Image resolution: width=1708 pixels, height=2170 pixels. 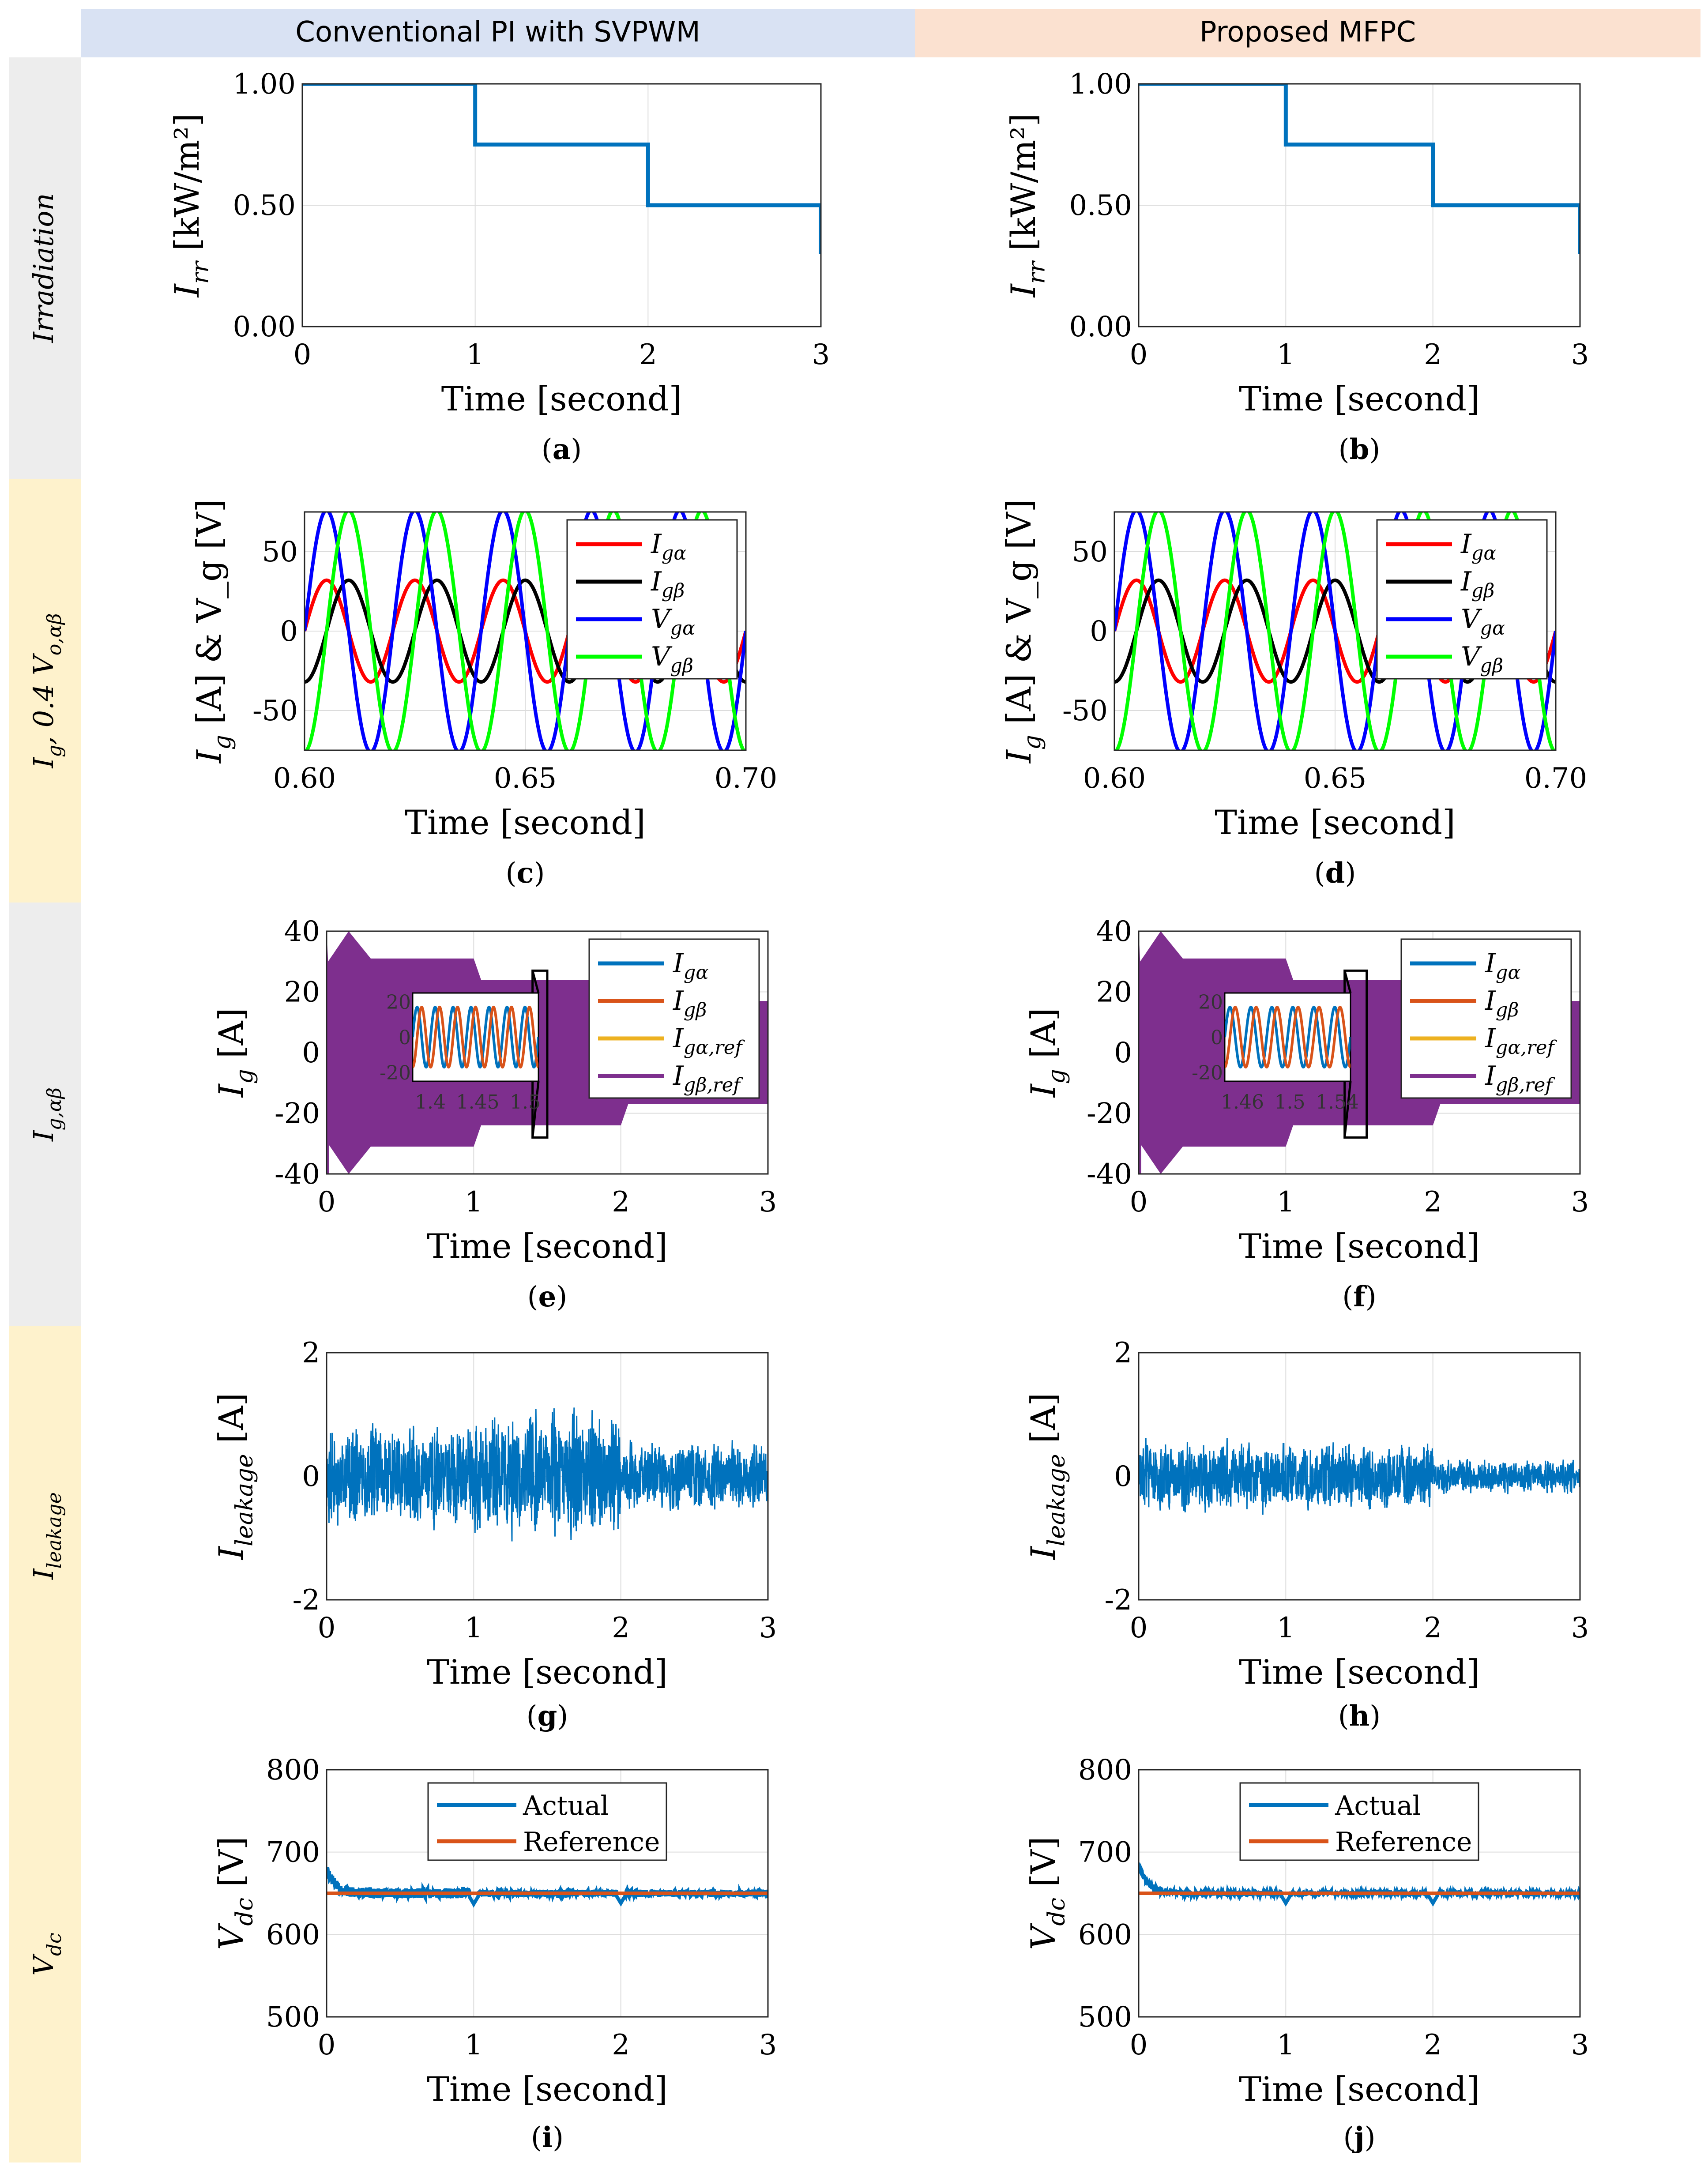 I want to click on panel-caption: (h), so click(x=1360, y=1716).